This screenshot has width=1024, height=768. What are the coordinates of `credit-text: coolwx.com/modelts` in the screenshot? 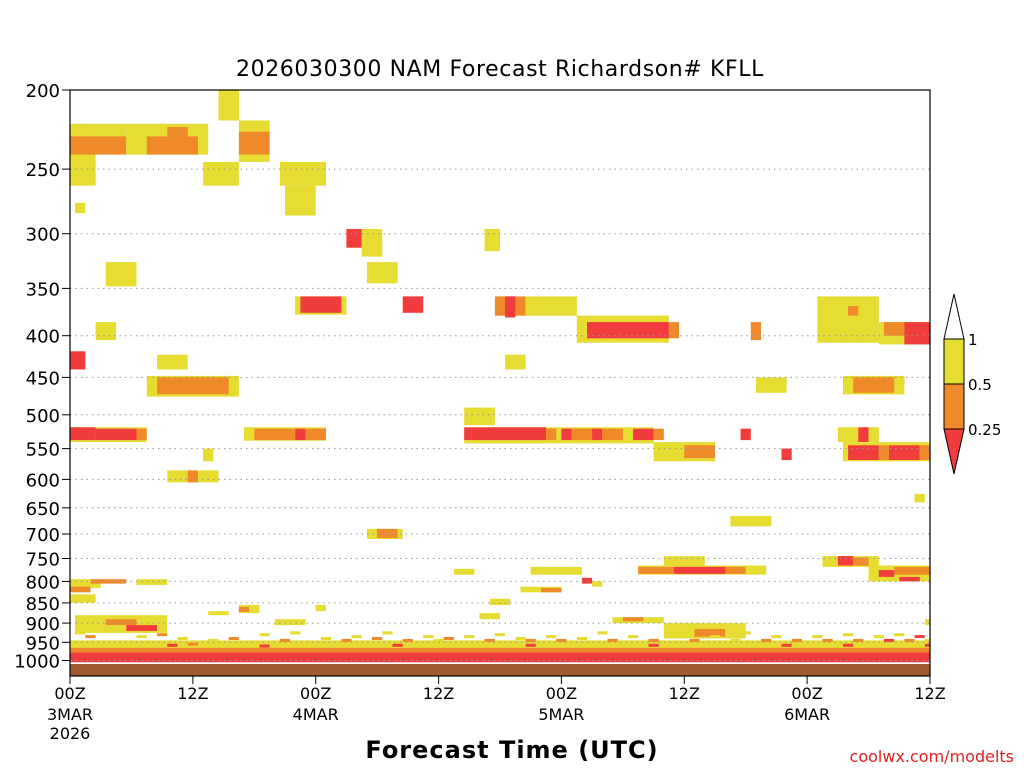 It's located at (932, 756).